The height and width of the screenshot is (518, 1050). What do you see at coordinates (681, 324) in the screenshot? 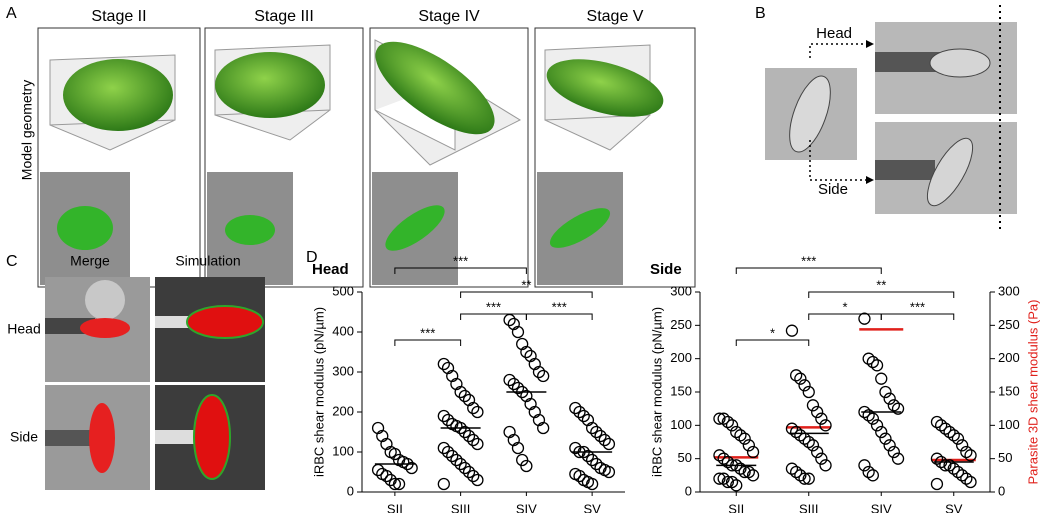
I see `y-tick-label: 250` at bounding box center [681, 324].